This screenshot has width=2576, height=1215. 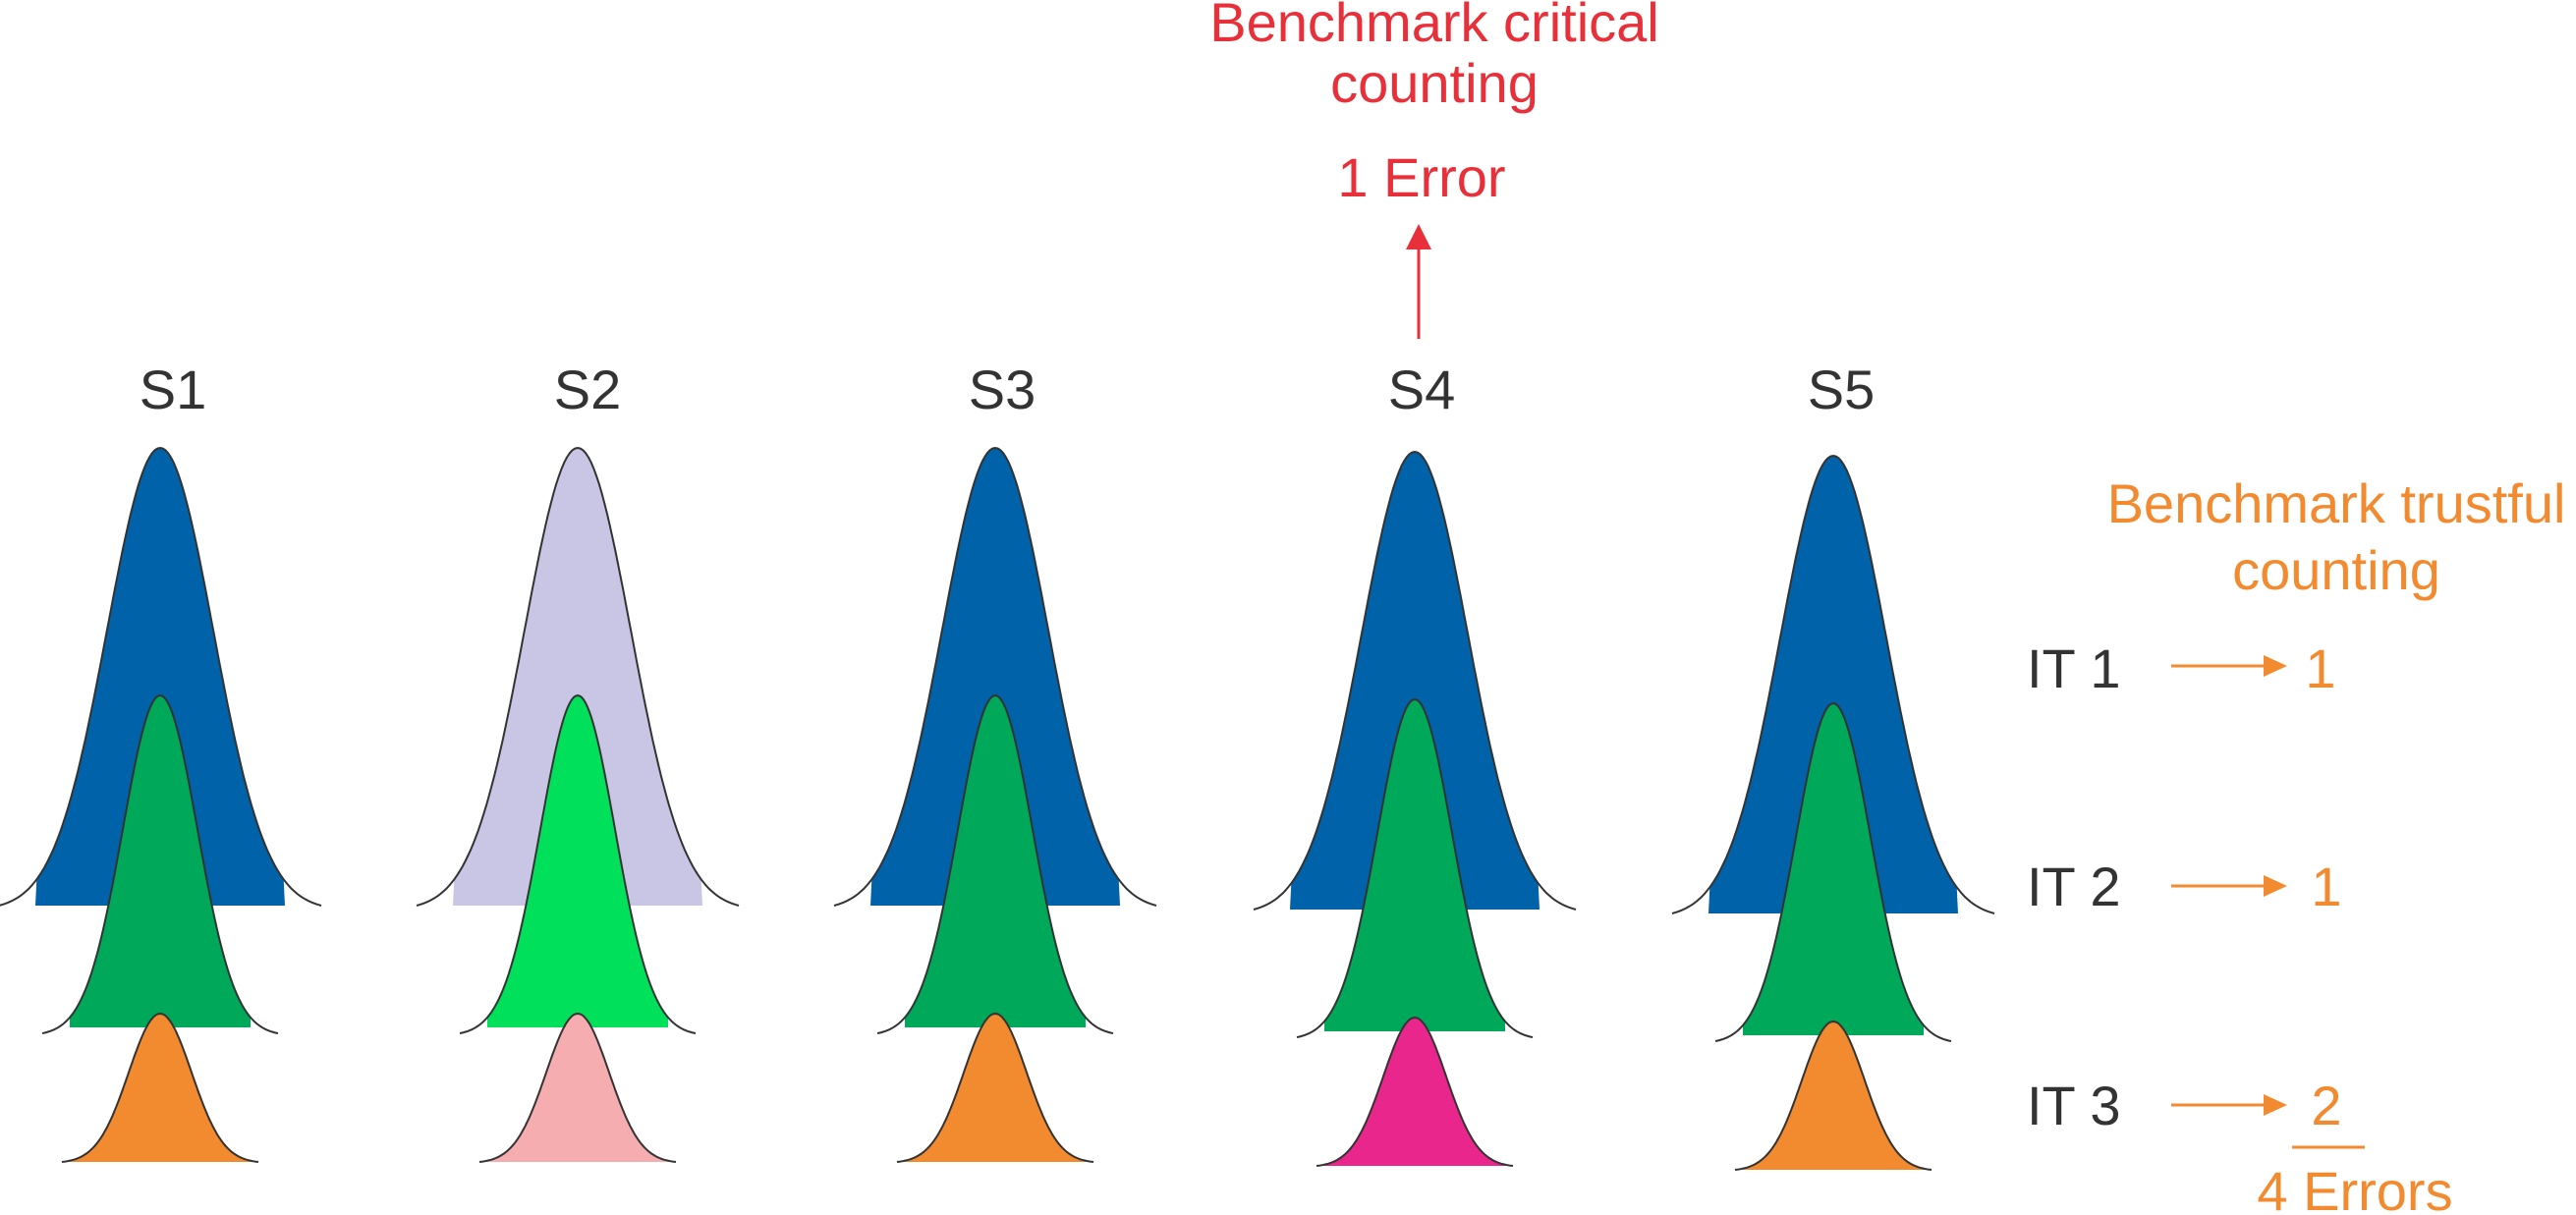 I want to click on curve-fill-s3-it1, so click(x=995, y=677).